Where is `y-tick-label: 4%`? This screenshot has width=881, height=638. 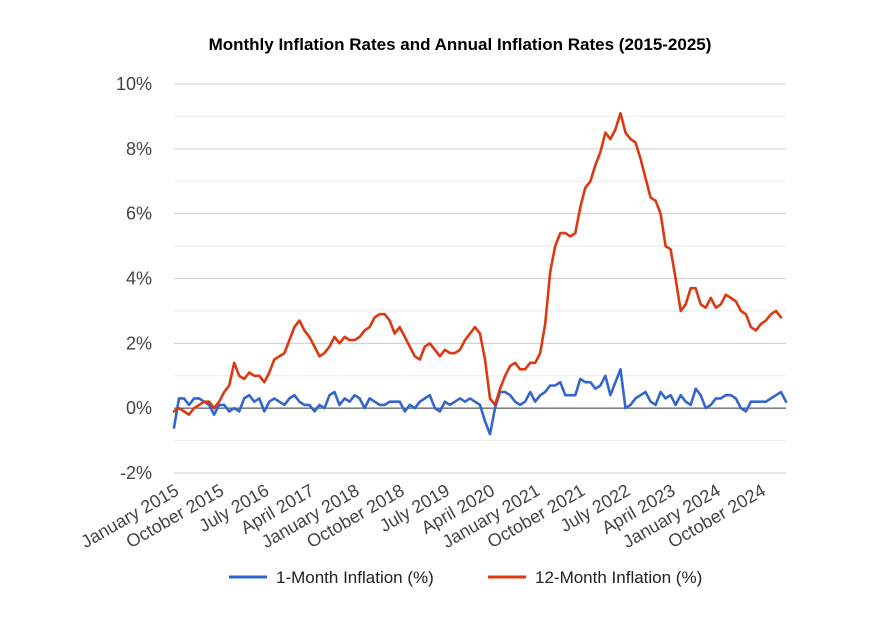
y-tick-label: 4% is located at coordinates (139, 279).